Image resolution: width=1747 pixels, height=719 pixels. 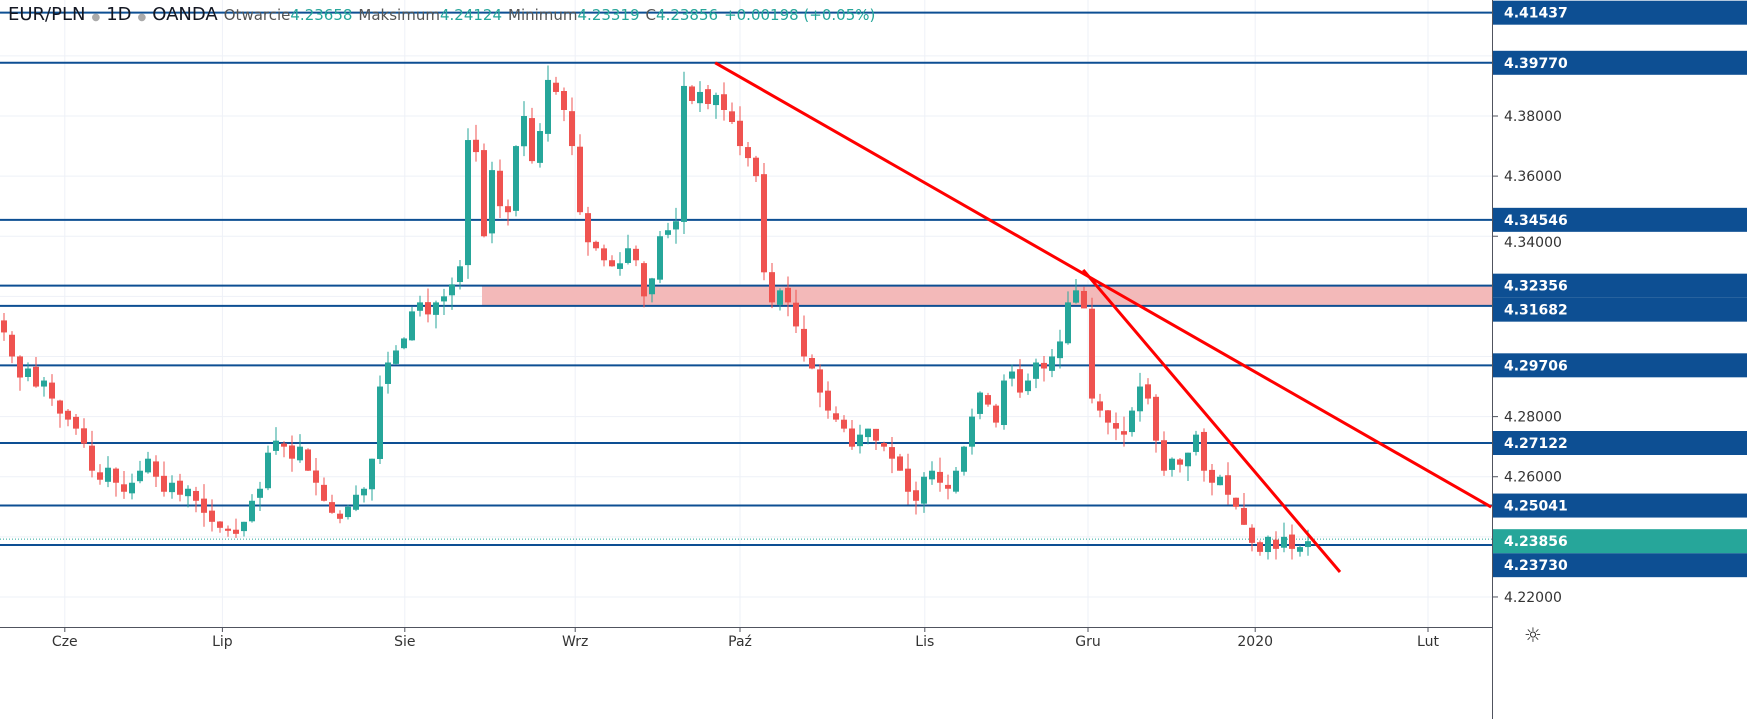 What do you see at coordinates (47, 14) in the screenshot?
I see `symbol-name: EUR/PLN` at bounding box center [47, 14].